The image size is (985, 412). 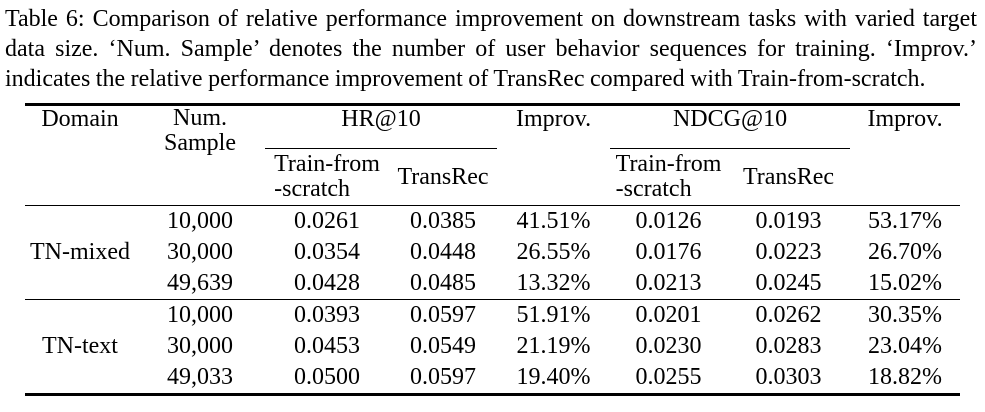 I want to click on cell-hr-train-from-scratch: 0.0428, so click(x=327, y=283).